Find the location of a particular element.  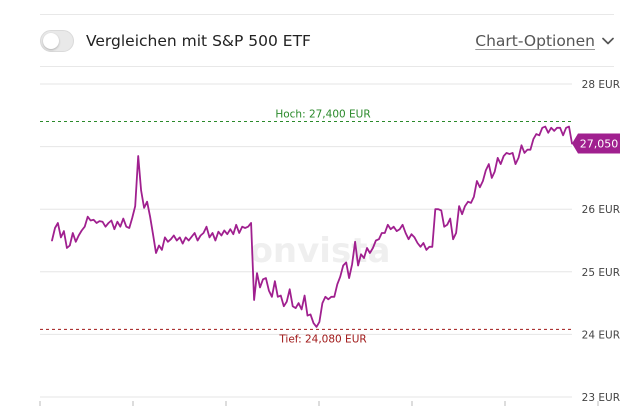

last-price-badge is located at coordinates (596, 143).